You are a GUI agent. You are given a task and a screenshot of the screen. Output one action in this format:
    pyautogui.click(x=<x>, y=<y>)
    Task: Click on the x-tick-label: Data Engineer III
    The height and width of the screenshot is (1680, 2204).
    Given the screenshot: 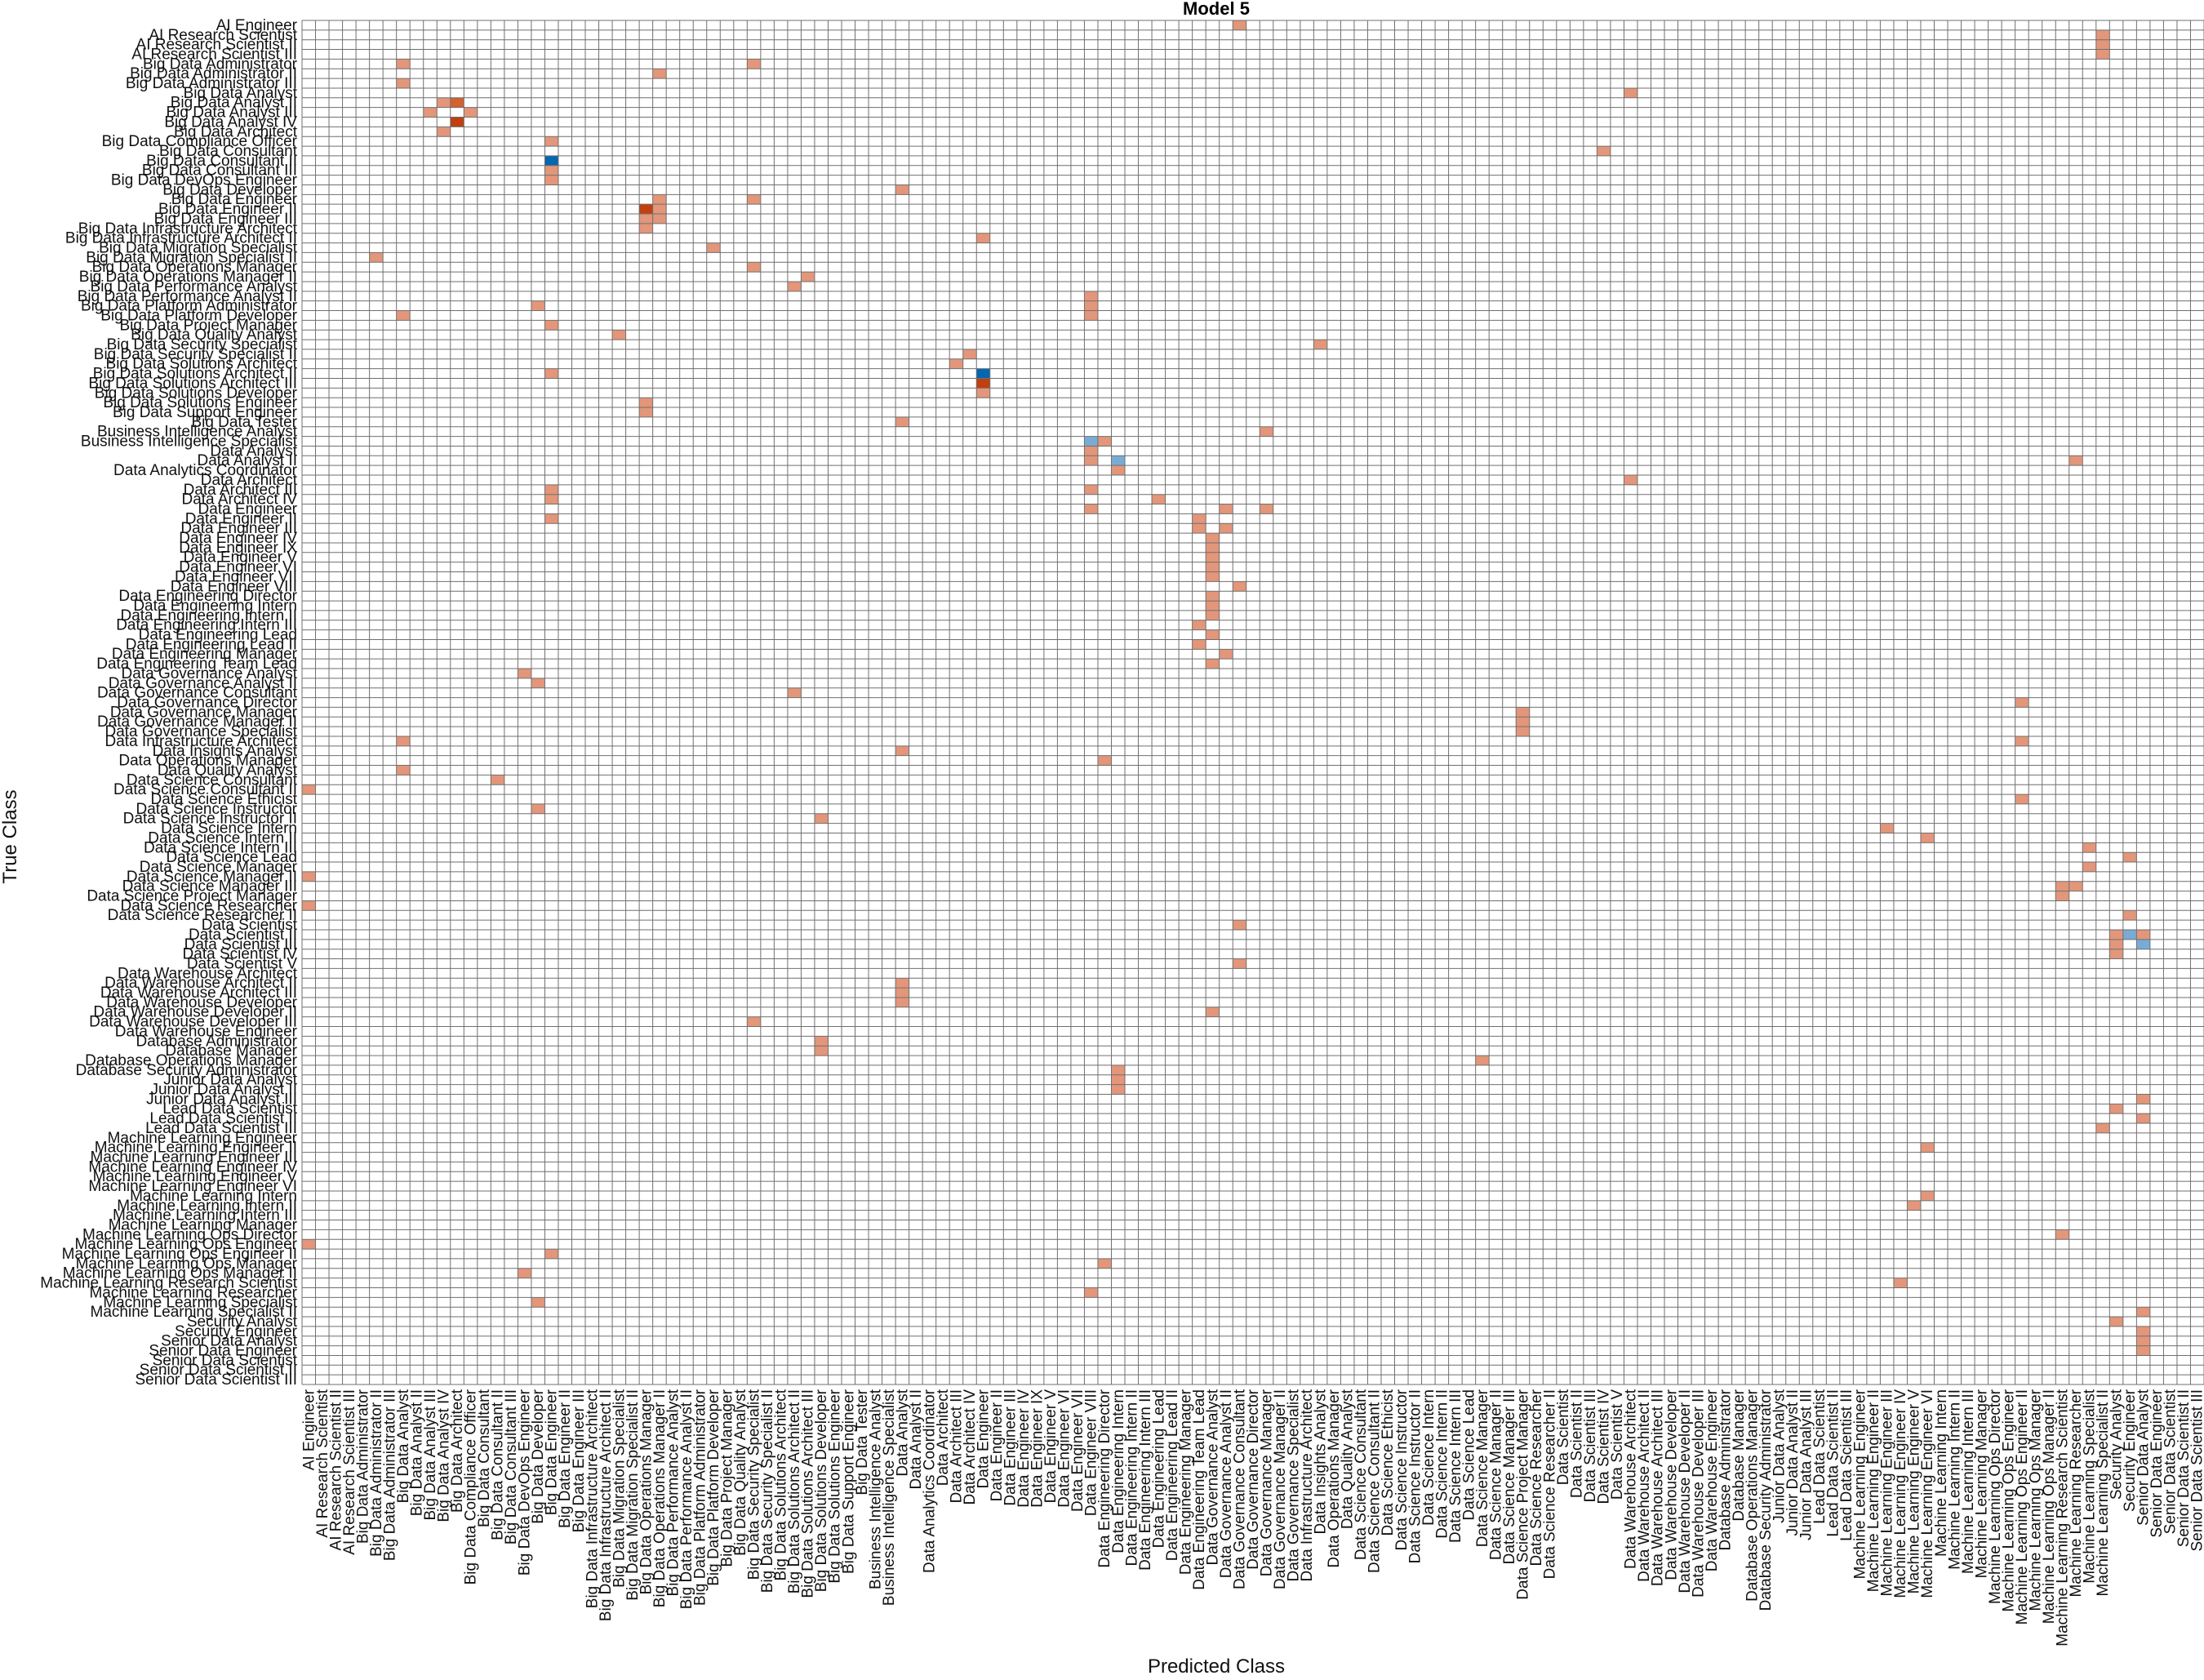 What is the action you would take?
    pyautogui.click(x=1011, y=1448)
    